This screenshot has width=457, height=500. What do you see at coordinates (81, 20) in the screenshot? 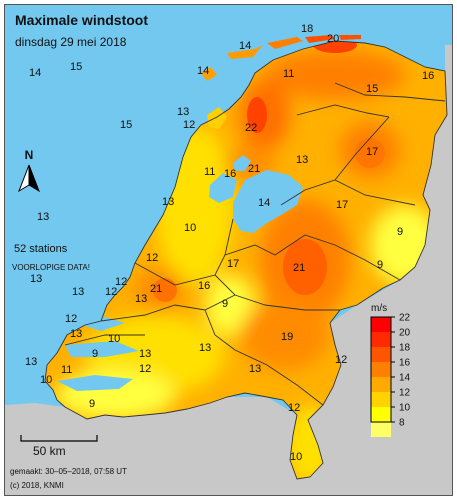
I see `map-title: Maximale windstoot` at bounding box center [81, 20].